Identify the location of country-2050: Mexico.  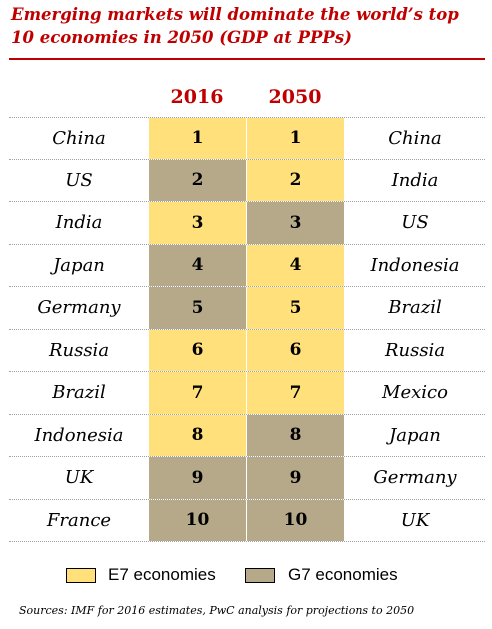
(415, 393).